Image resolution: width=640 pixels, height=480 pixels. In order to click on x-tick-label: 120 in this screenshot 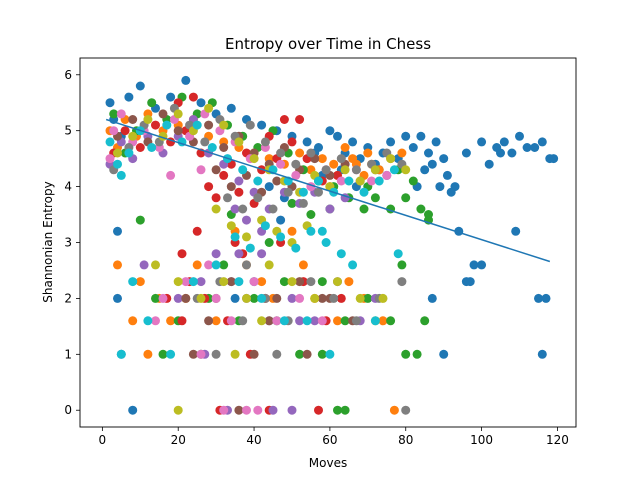, I will do `click(557, 440)`.